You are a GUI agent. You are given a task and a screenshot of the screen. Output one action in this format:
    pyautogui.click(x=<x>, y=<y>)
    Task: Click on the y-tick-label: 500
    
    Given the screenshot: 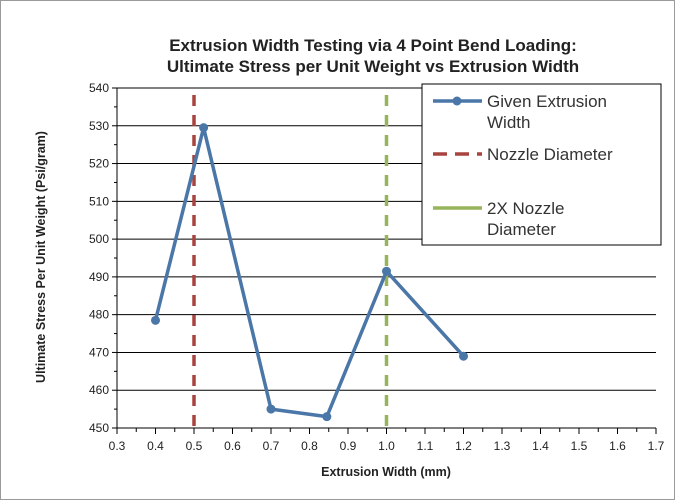 What is the action you would take?
    pyautogui.click(x=99, y=239)
    